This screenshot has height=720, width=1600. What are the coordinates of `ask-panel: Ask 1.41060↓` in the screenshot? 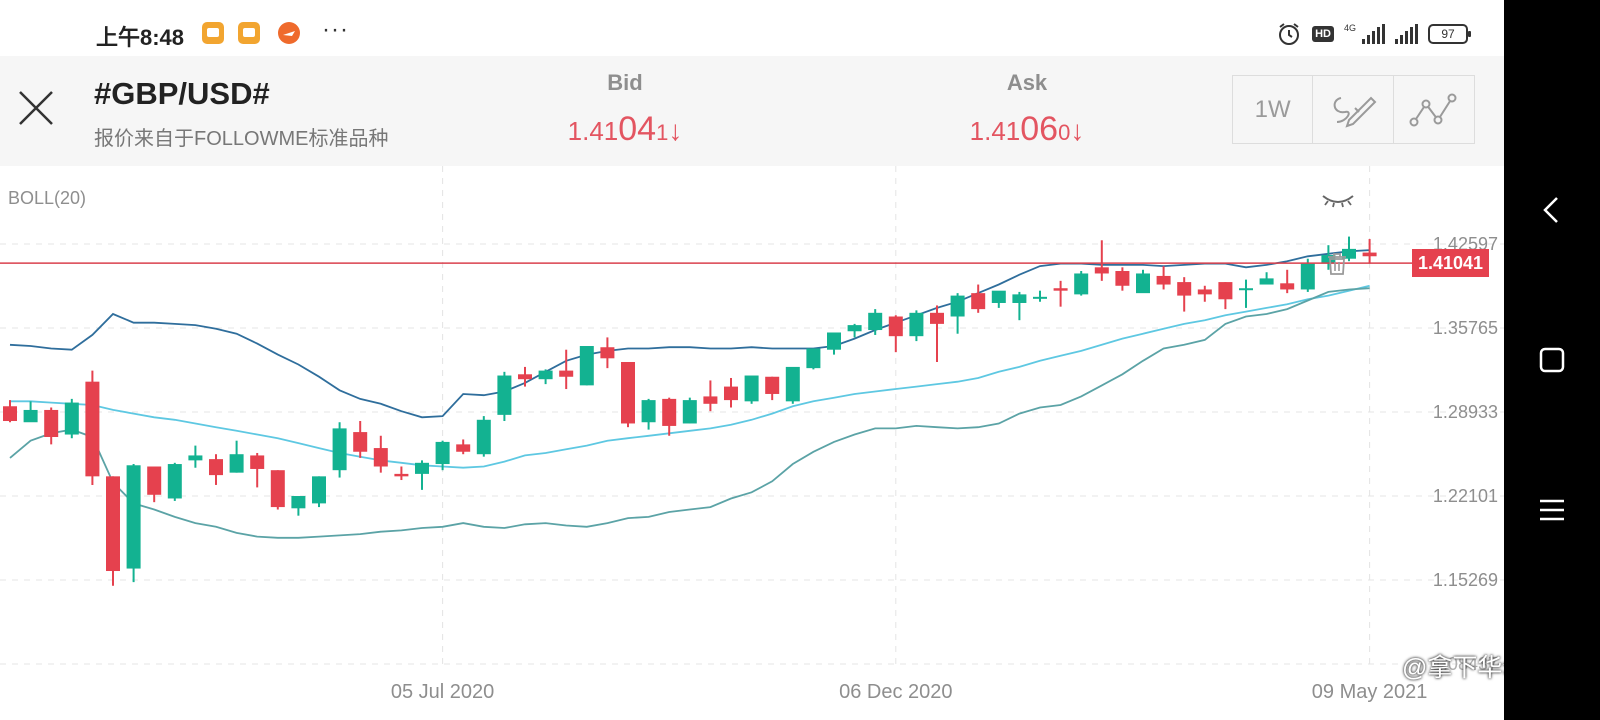 It's located at (1027, 109).